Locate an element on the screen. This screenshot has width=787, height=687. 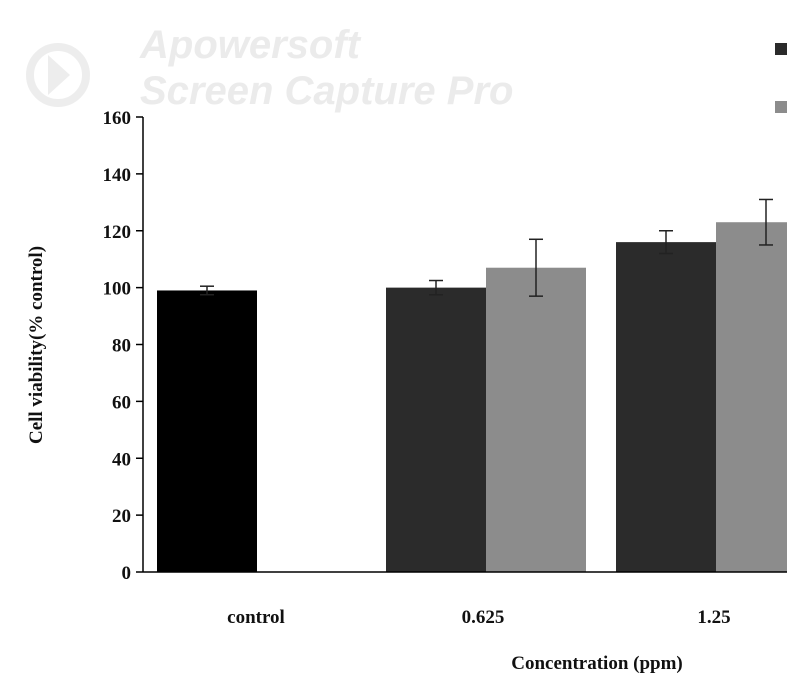
y-tick-label: 20 is located at coordinates (121, 516).